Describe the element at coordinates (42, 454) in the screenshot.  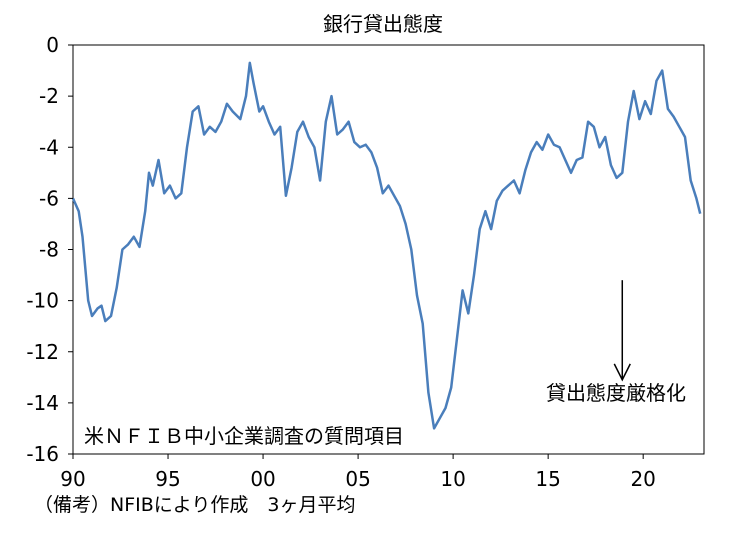
I see `y-tick-label: -16` at that location.